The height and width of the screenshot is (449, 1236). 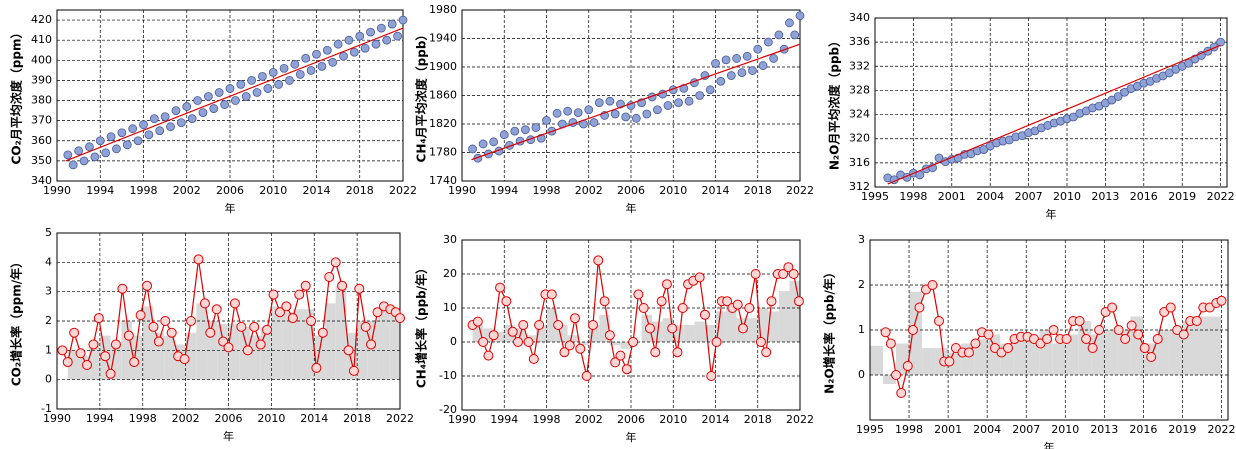 What do you see at coordinates (990, 196) in the screenshot?
I see `x-tick-label: 2004` at bounding box center [990, 196].